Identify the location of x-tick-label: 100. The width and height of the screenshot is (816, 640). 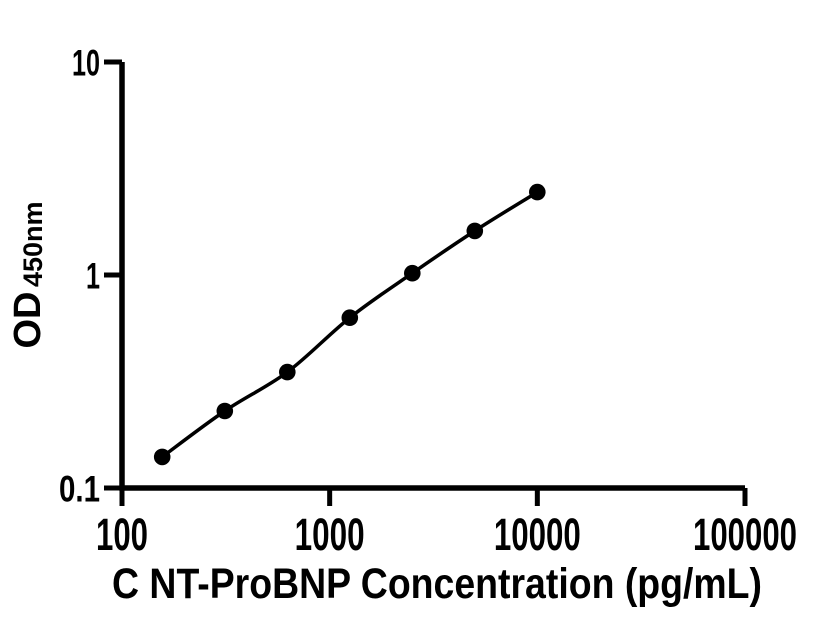
(122, 534).